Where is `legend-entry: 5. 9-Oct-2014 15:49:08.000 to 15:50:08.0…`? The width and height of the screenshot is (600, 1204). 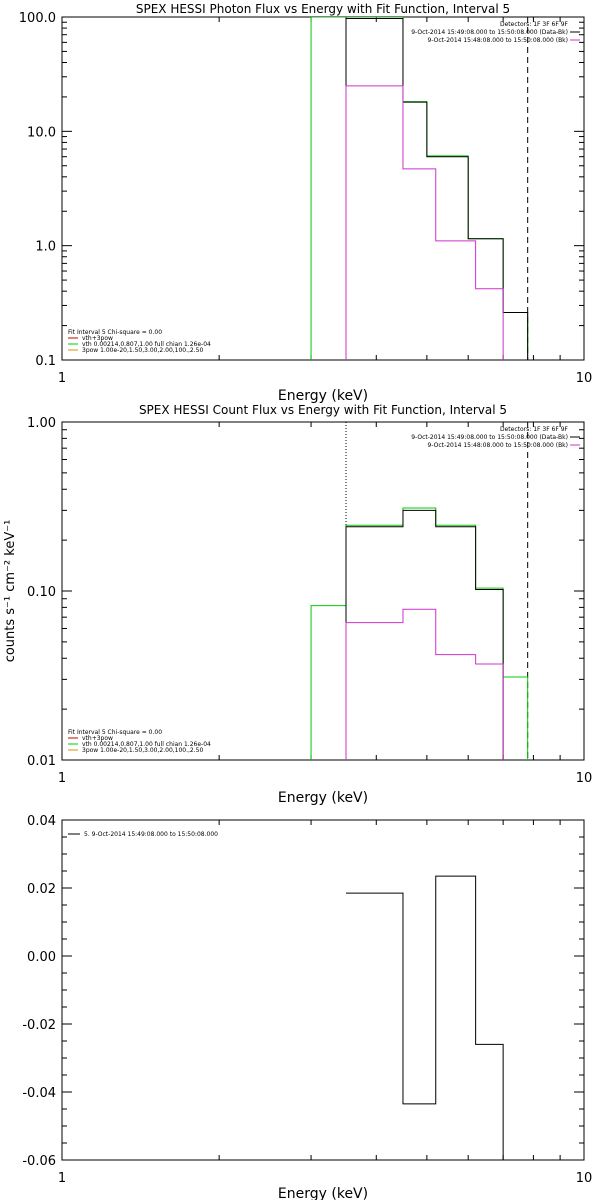
legend-entry: 5. 9-Oct-2014 15:49:08.000 to 15:50:08.0… is located at coordinates (151, 834).